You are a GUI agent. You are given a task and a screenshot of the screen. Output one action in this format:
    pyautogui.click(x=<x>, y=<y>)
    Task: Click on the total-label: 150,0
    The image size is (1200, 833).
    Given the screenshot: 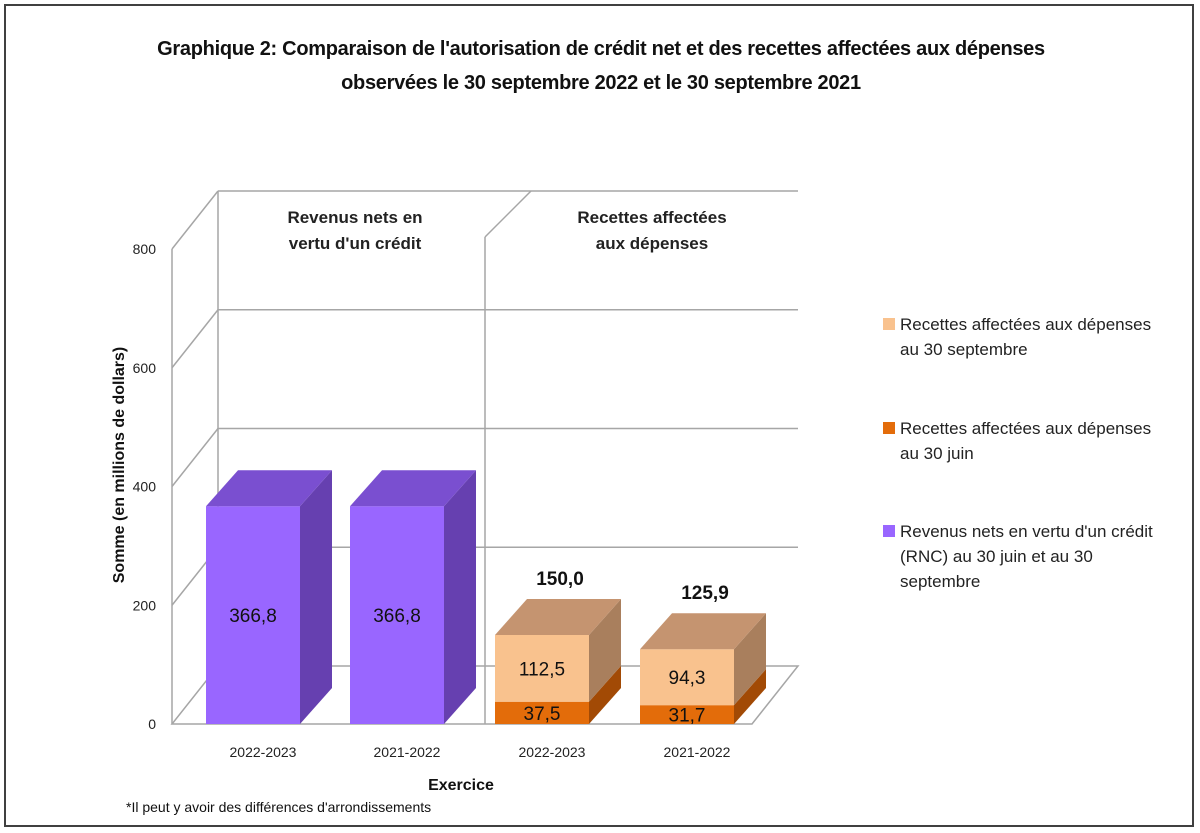 What is the action you would take?
    pyautogui.click(x=560, y=579)
    